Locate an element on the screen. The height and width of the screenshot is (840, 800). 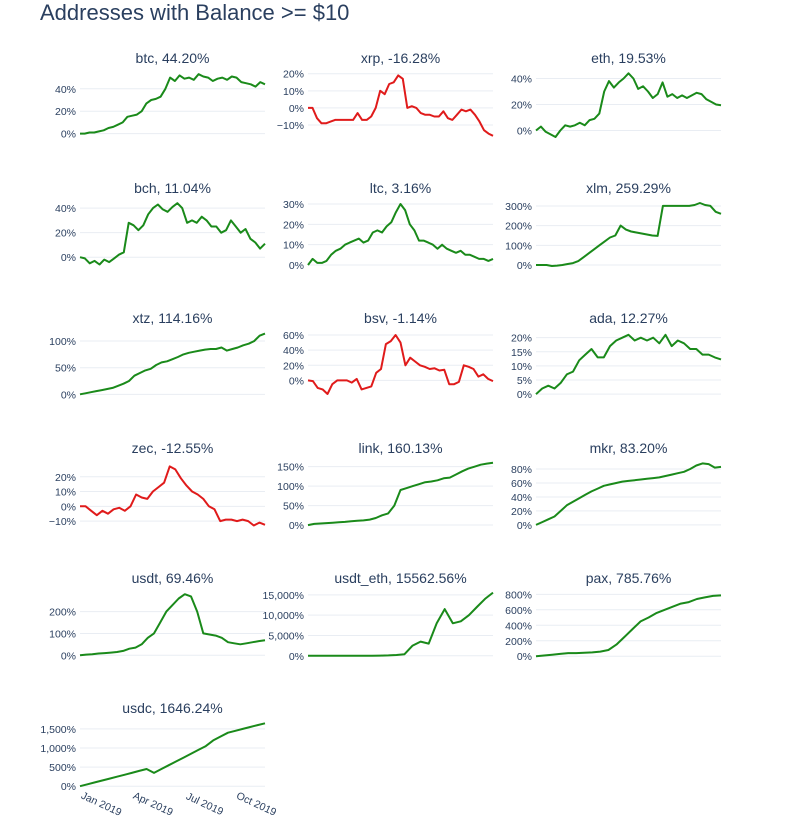
subplot-title: usdc, 1646.24% is located at coordinates (172, 708).